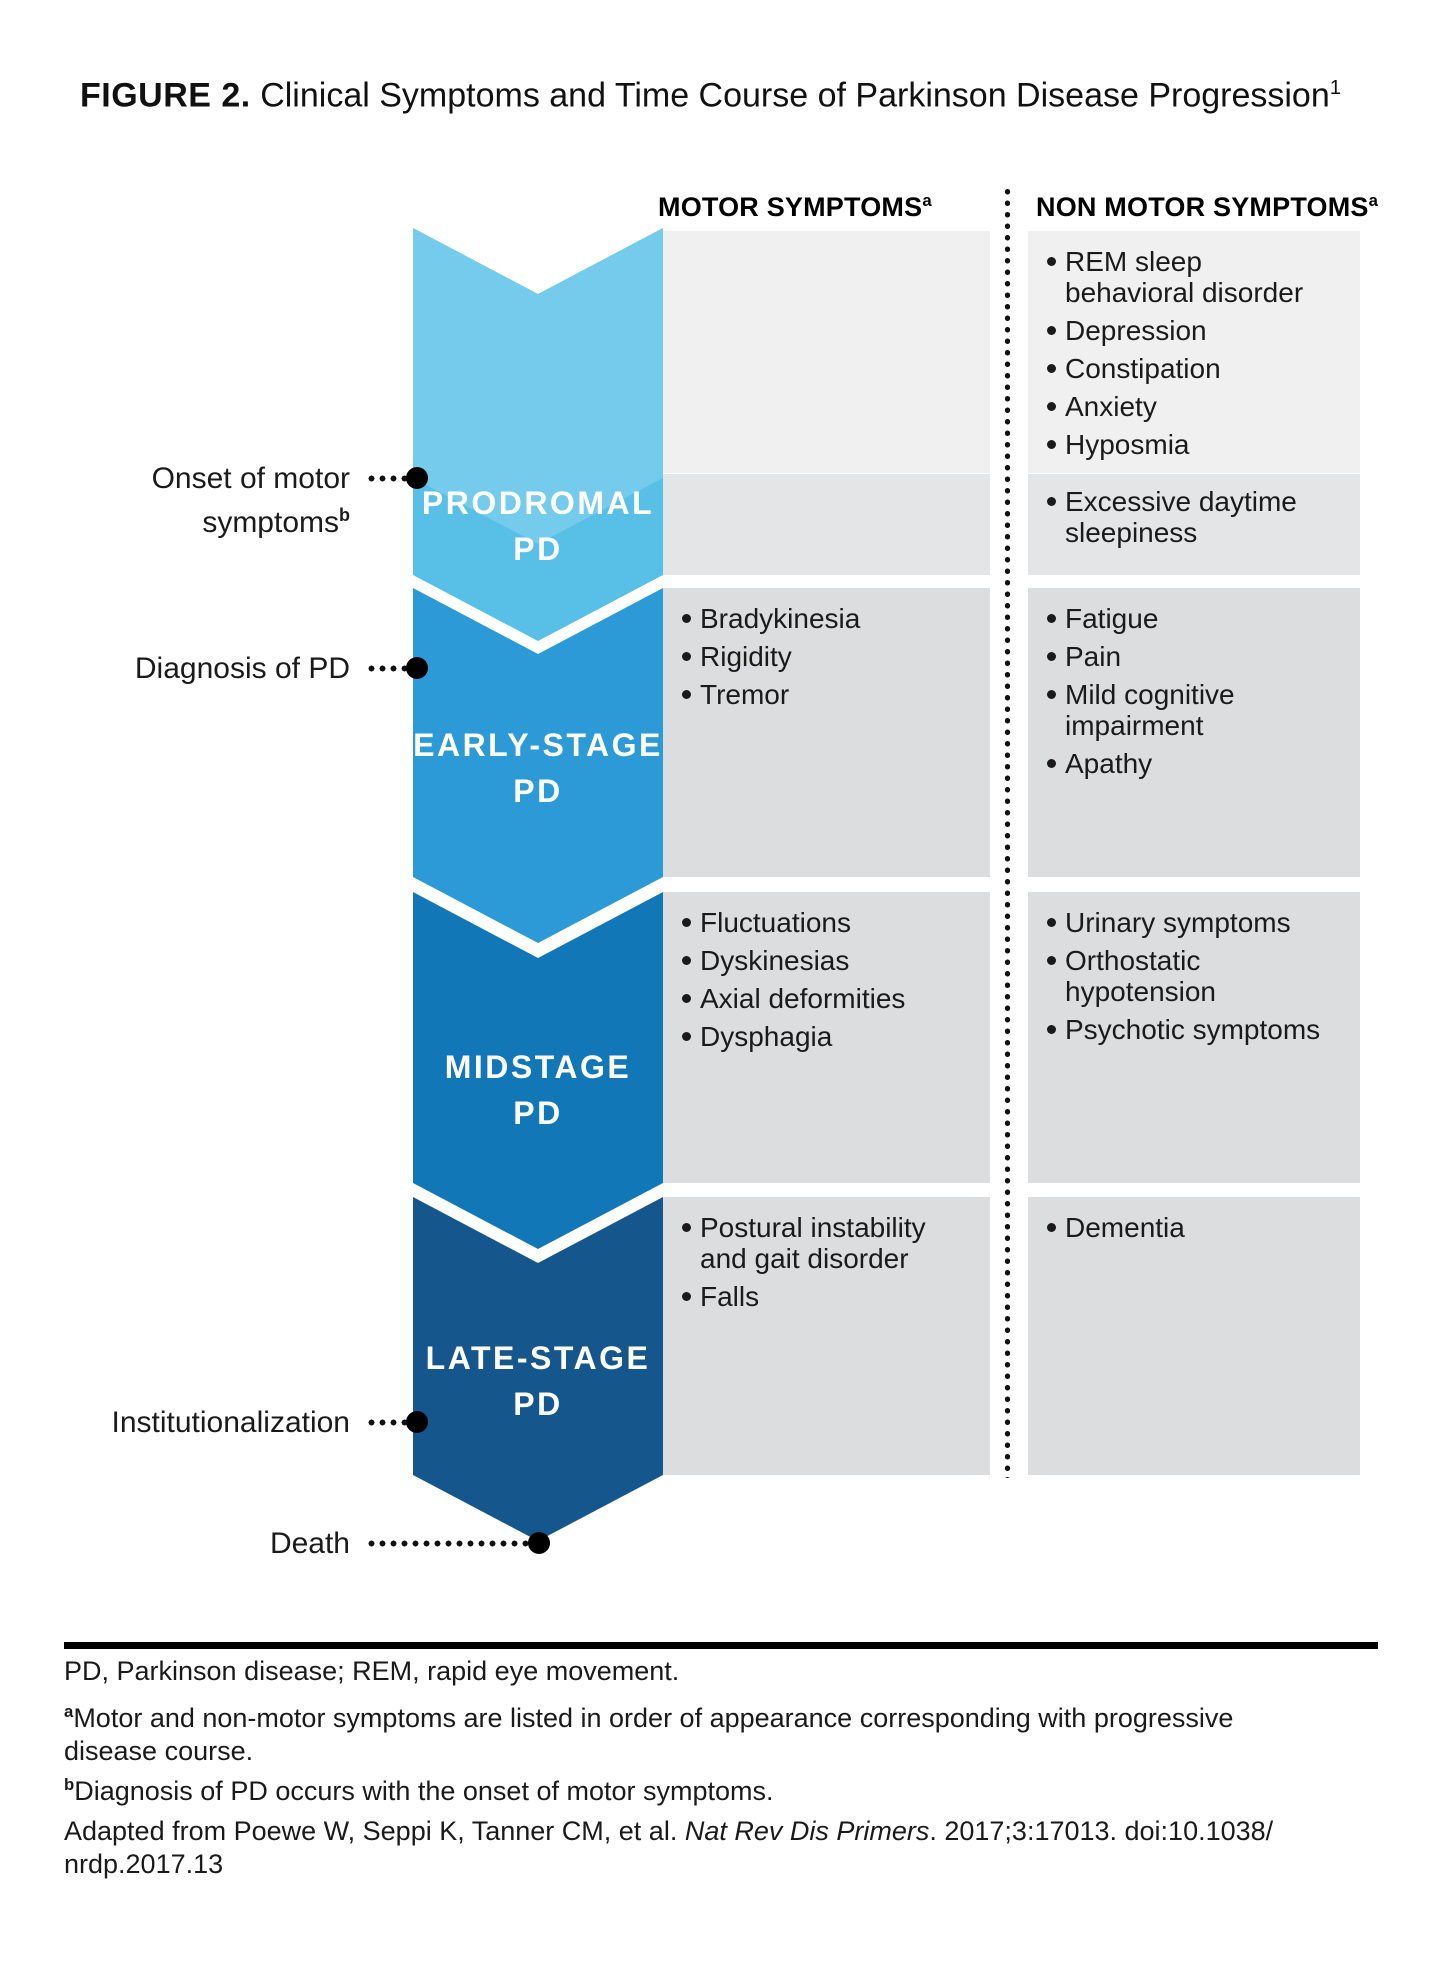 The height and width of the screenshot is (1963, 1436). I want to click on list-item: Excessive daytime sleepiness, so click(1191, 517).